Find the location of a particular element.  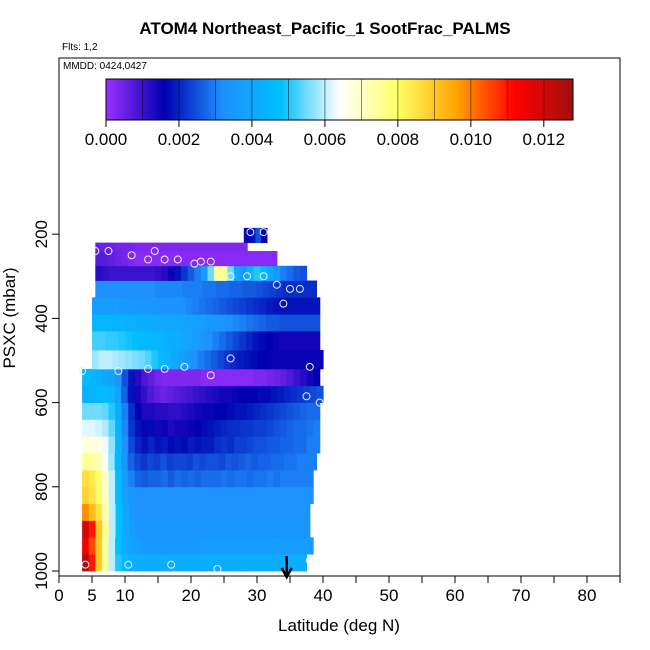

x-tick-label: 0 is located at coordinates (58, 595).